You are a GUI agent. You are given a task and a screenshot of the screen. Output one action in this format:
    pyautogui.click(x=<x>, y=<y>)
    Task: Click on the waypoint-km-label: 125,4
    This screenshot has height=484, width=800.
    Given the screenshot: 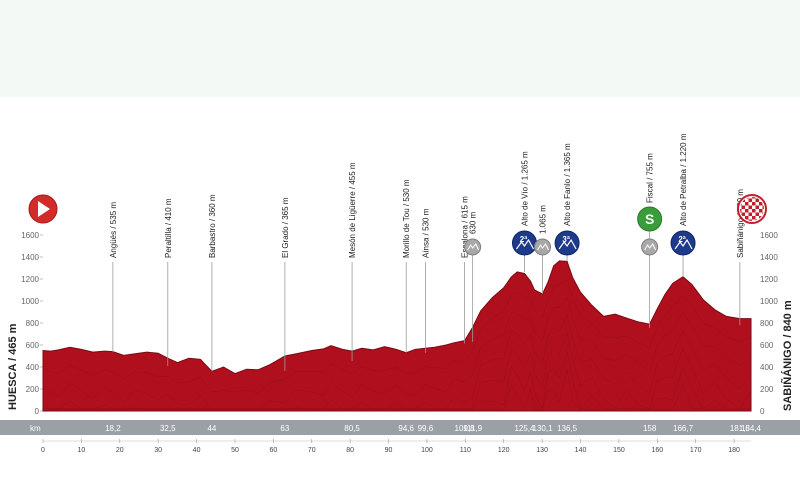 What is the action you would take?
    pyautogui.click(x=524, y=428)
    